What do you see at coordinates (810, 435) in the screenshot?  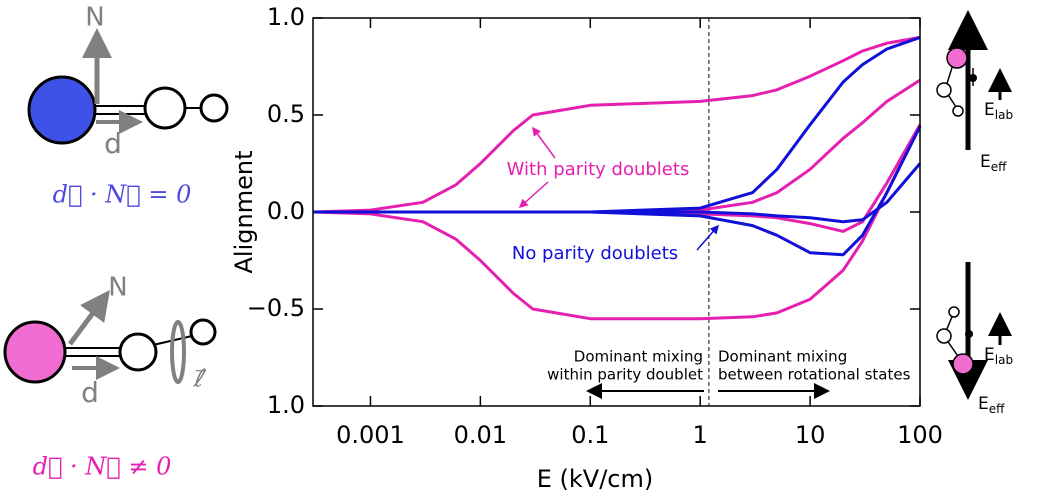 I see `x-tick-label: 10` at bounding box center [810, 435].